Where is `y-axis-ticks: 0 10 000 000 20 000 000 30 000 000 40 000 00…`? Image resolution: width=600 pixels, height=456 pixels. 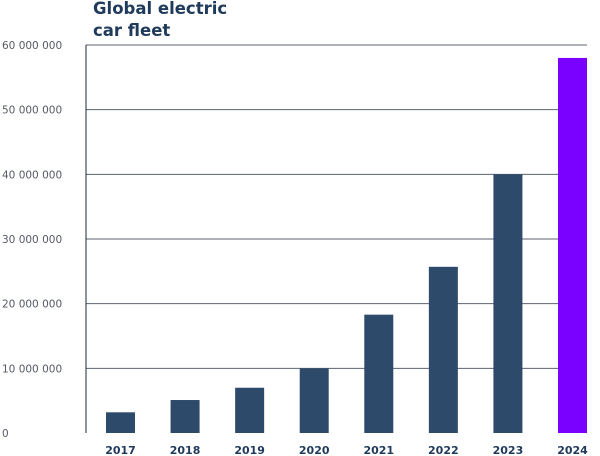
y-axis-ticks: 0 10 000 000 20 000 000 30 000 000 40 000 00… is located at coordinates (32, 240).